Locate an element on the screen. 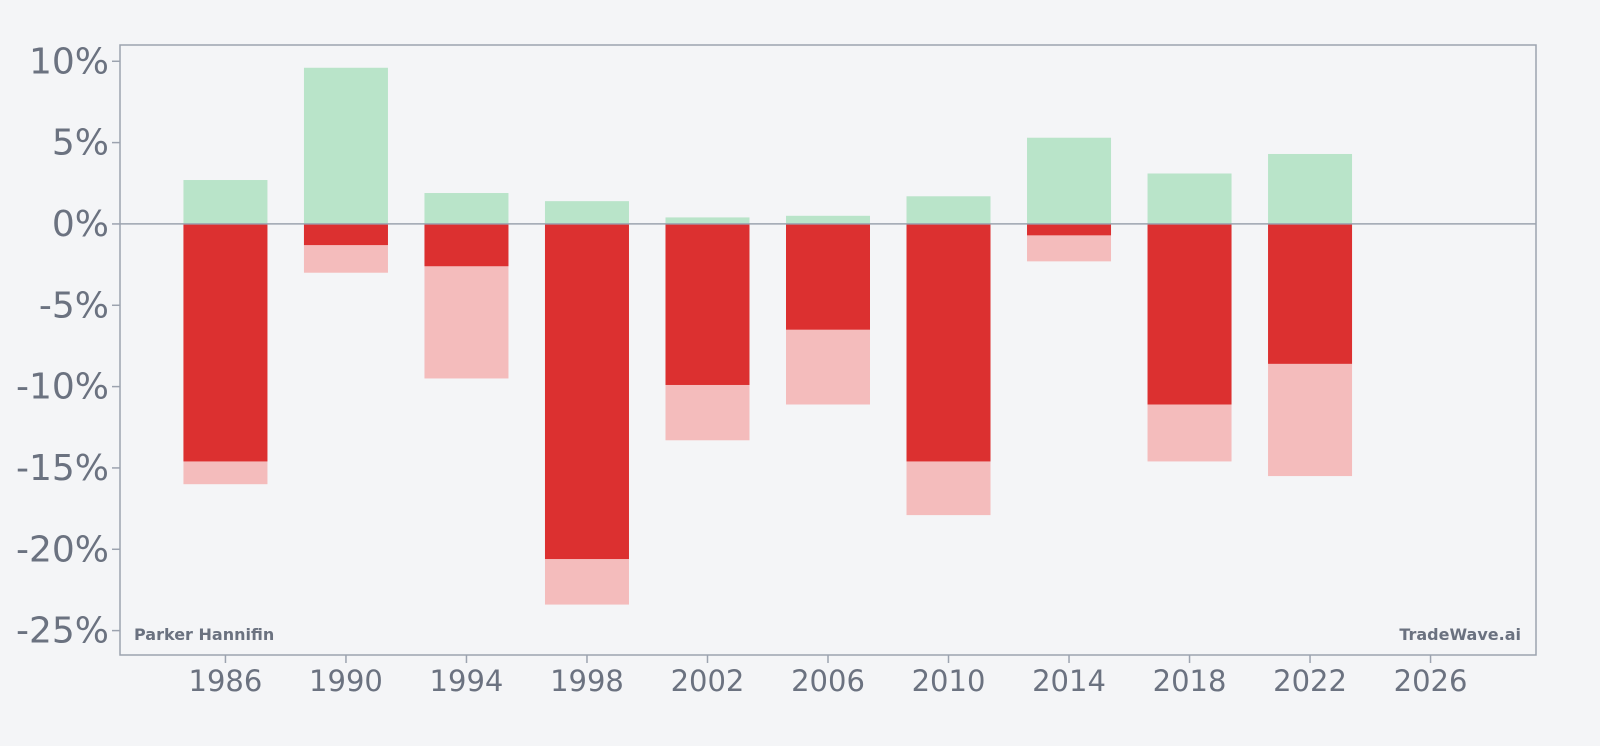 Image resolution: width=1600 pixels, height=746 pixels. y-tick-label: -10% is located at coordinates (62, 387).